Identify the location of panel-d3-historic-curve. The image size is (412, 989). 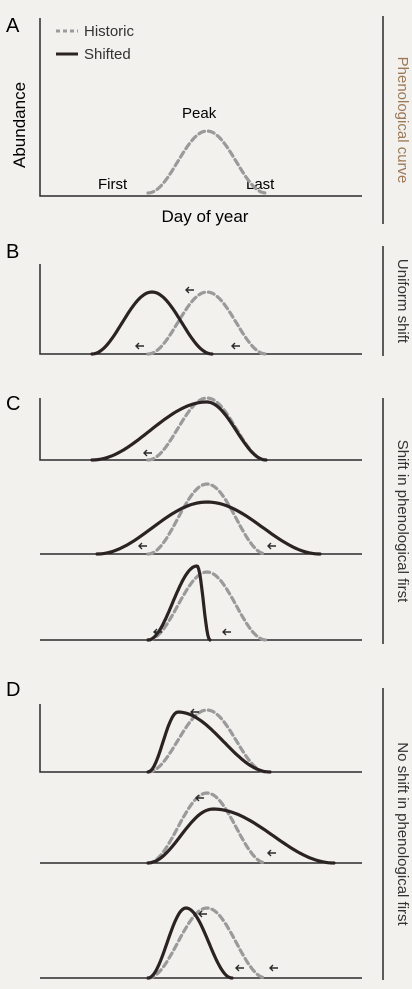
(207, 943).